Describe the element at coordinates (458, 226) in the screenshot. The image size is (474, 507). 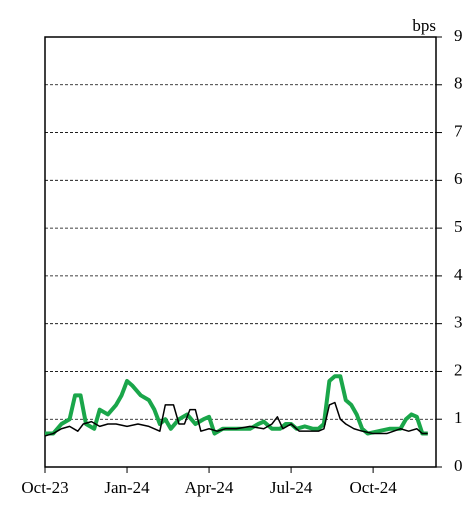
I see `y-tick-label: 5` at that location.